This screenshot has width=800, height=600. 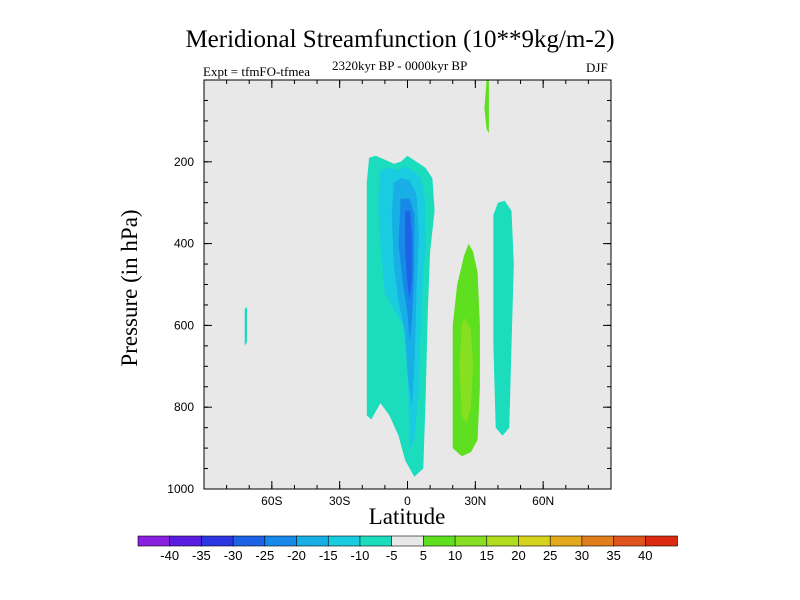 What do you see at coordinates (296, 555) in the screenshot?
I see `colorbar-label: -20` at bounding box center [296, 555].